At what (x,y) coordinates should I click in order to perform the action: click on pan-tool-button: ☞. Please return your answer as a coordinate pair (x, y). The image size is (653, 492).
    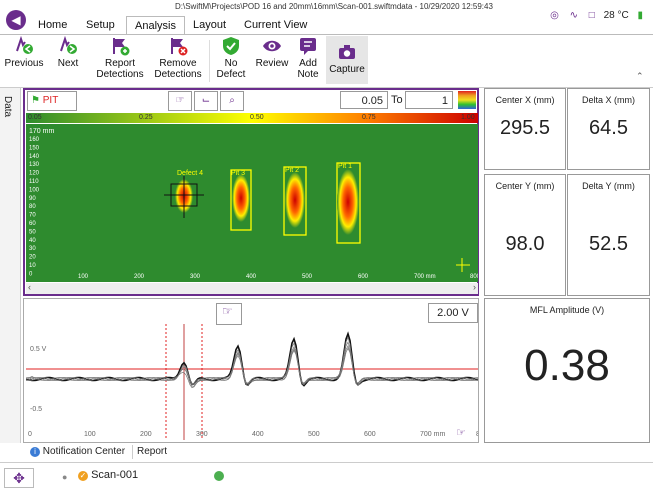
    Looking at the image, I should click on (229, 314).